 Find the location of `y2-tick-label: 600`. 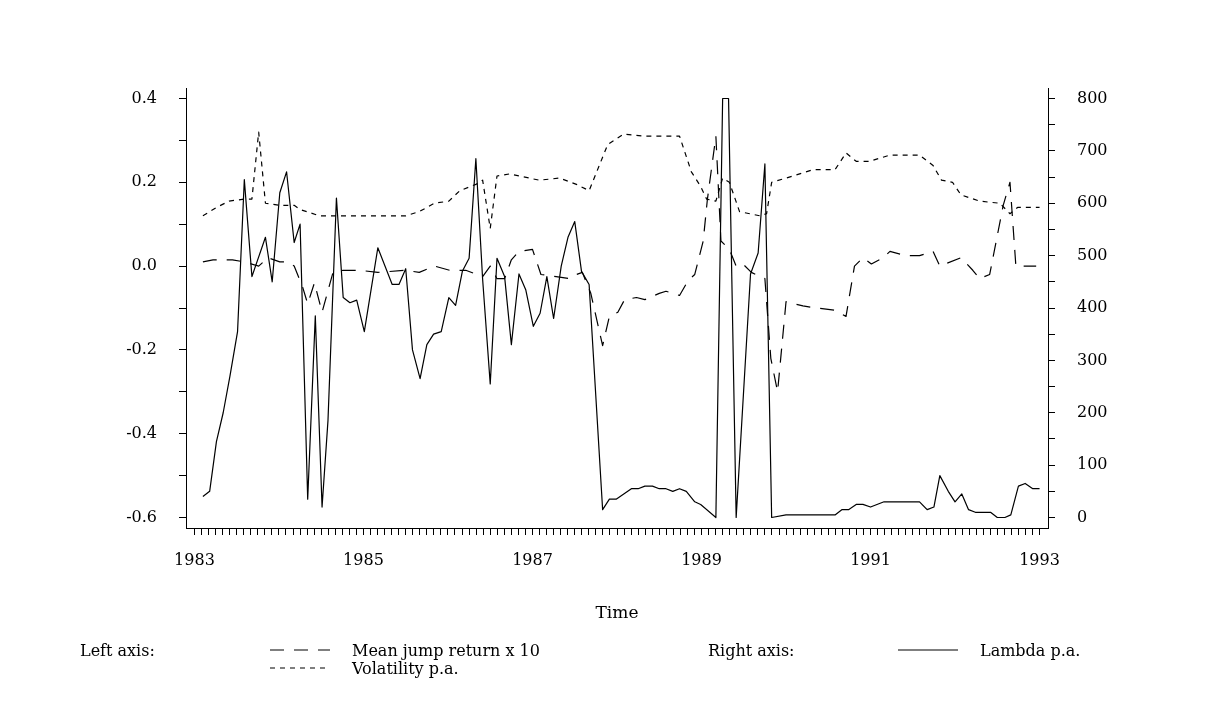

y2-tick-label: 600 is located at coordinates (1092, 202).